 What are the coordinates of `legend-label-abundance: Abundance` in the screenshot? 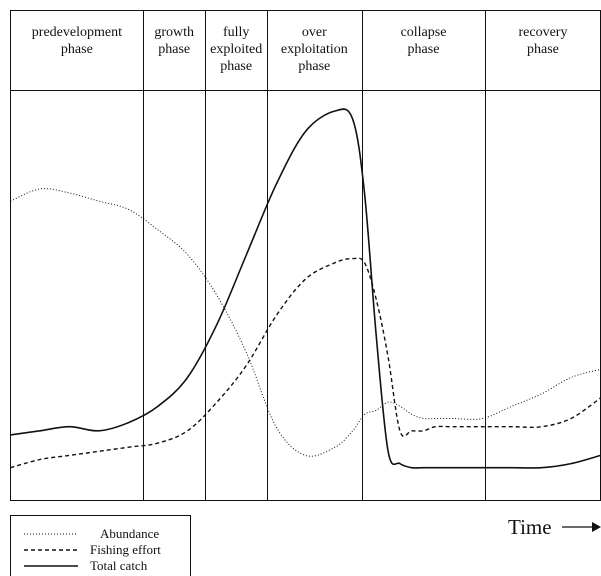 It's located at (129, 533).